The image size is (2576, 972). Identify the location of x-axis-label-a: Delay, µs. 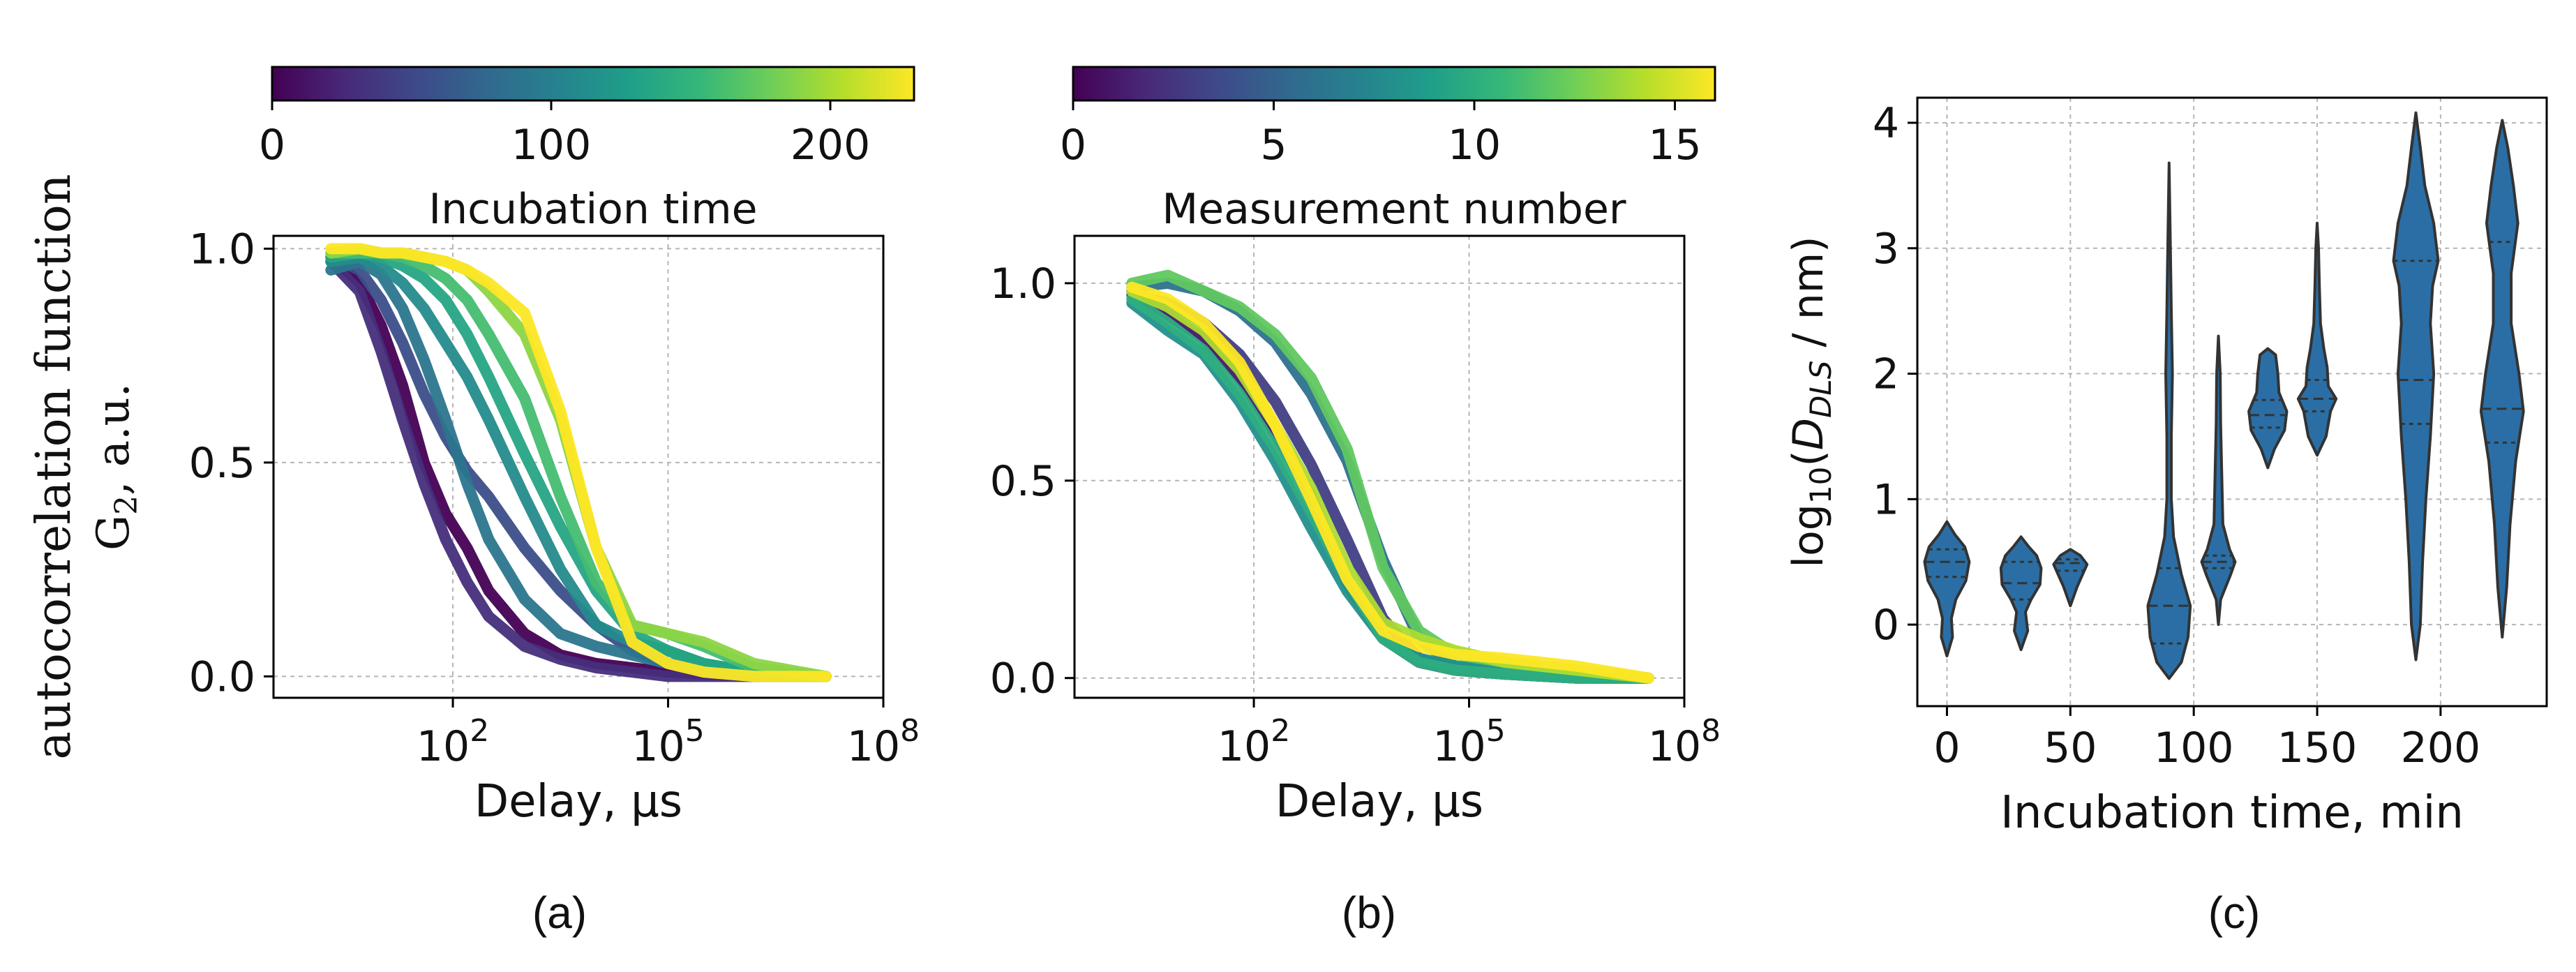
(578, 802).